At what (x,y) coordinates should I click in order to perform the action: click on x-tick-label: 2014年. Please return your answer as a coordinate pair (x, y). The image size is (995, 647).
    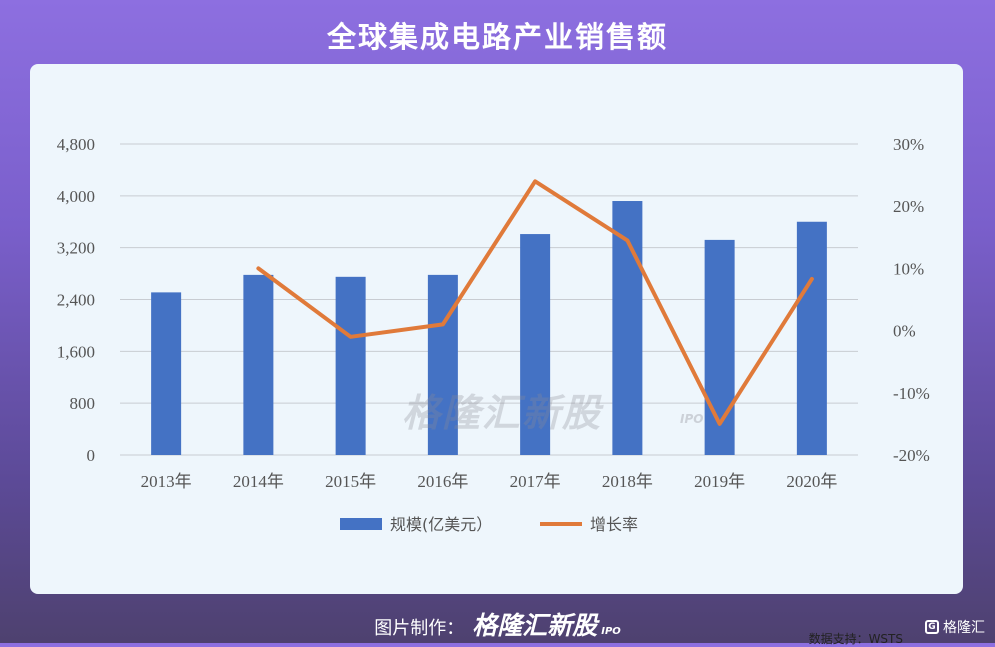
    Looking at the image, I should click on (258, 481).